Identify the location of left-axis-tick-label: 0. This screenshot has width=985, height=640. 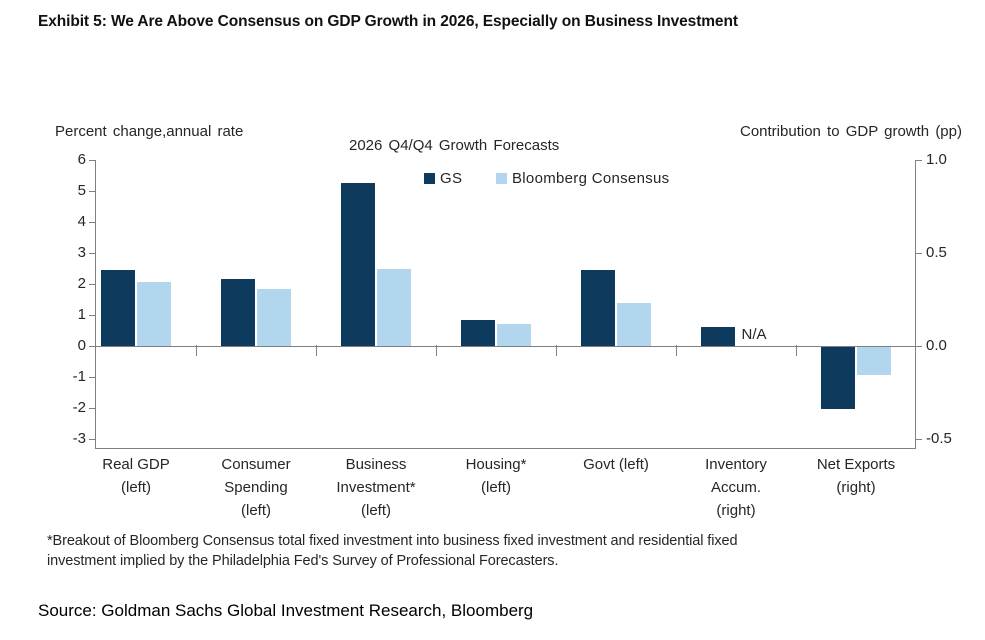
(81, 345).